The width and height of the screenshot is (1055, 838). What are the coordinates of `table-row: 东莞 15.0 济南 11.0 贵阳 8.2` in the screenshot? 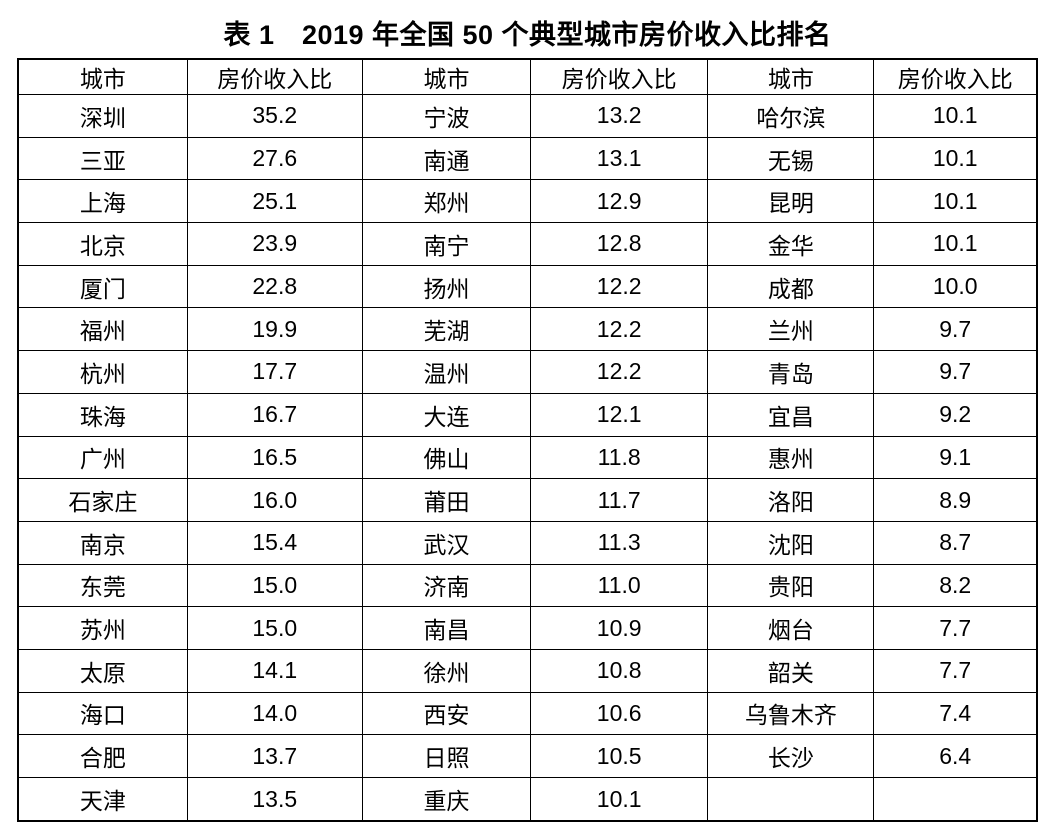 It's located at (527, 585).